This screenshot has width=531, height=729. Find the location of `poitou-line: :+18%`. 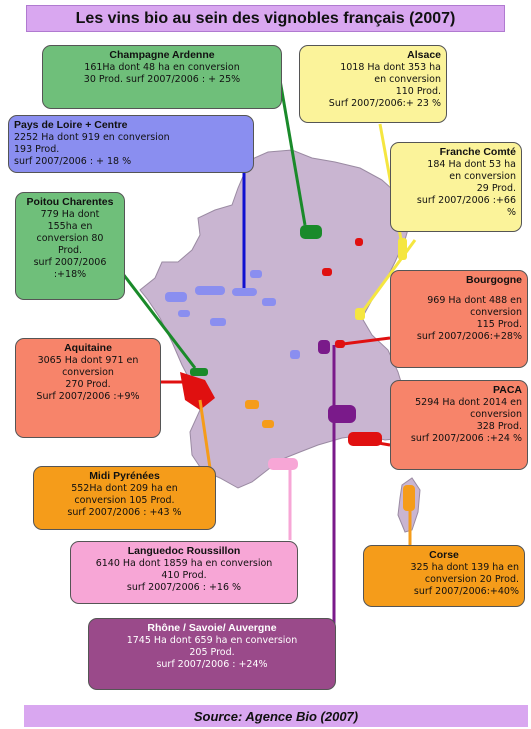

poitou-line: :+18% is located at coordinates (70, 274).